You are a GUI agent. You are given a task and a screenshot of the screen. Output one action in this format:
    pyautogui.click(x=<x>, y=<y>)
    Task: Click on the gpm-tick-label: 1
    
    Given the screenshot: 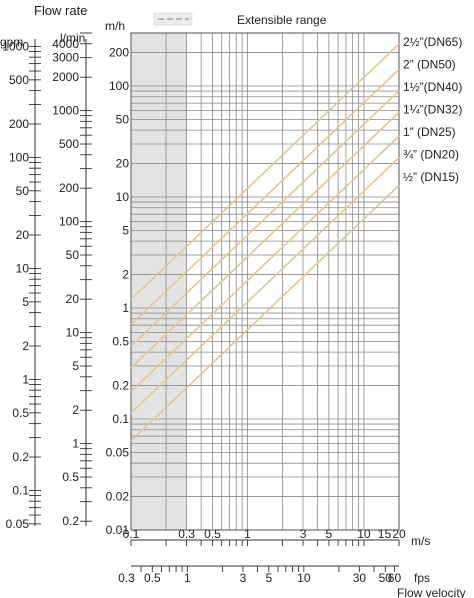 What is the action you would take?
    pyautogui.click(x=25, y=379)
    